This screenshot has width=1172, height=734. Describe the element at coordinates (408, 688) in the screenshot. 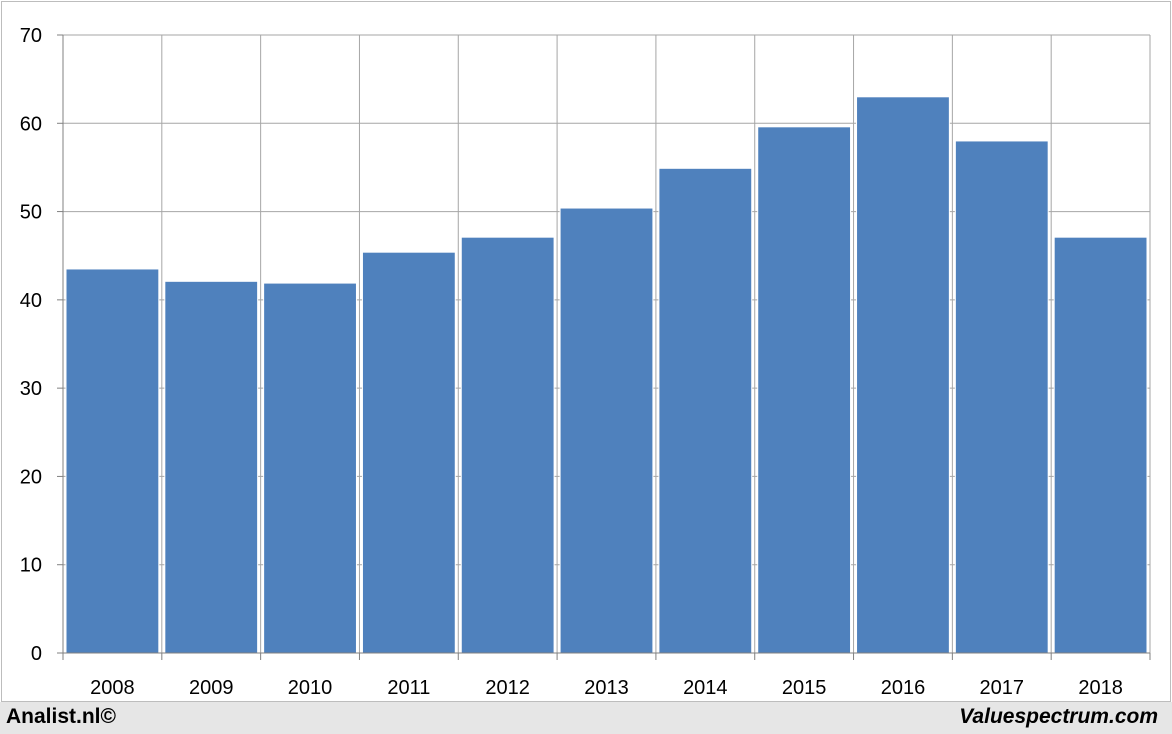

I see `x-tick-label-2011: 2011` at that location.